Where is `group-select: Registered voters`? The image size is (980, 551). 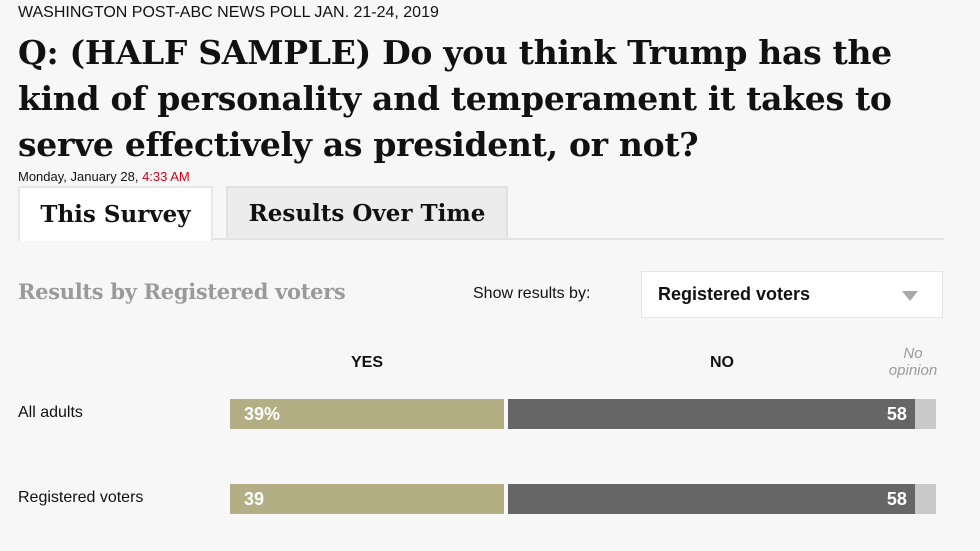 group-select: Registered voters is located at coordinates (792, 294).